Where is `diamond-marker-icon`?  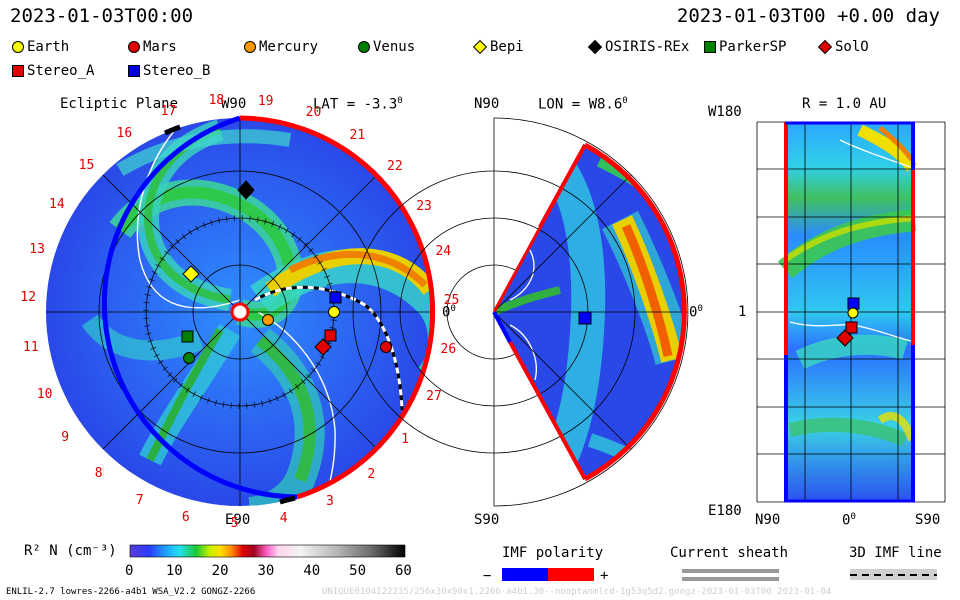 diamond-marker-icon is located at coordinates (595, 47).